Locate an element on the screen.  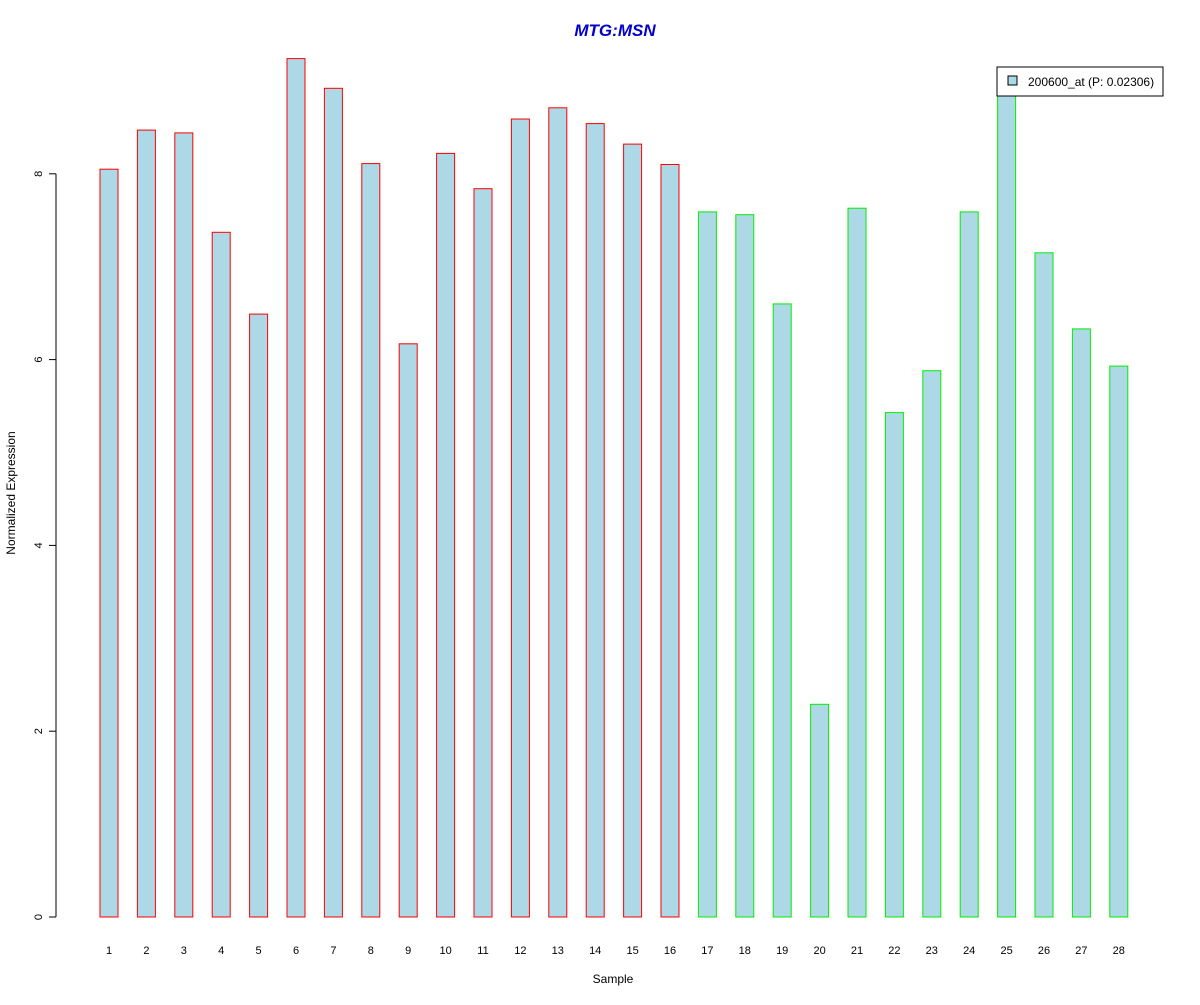
y-tick-label: 6 is located at coordinates (39, 360).